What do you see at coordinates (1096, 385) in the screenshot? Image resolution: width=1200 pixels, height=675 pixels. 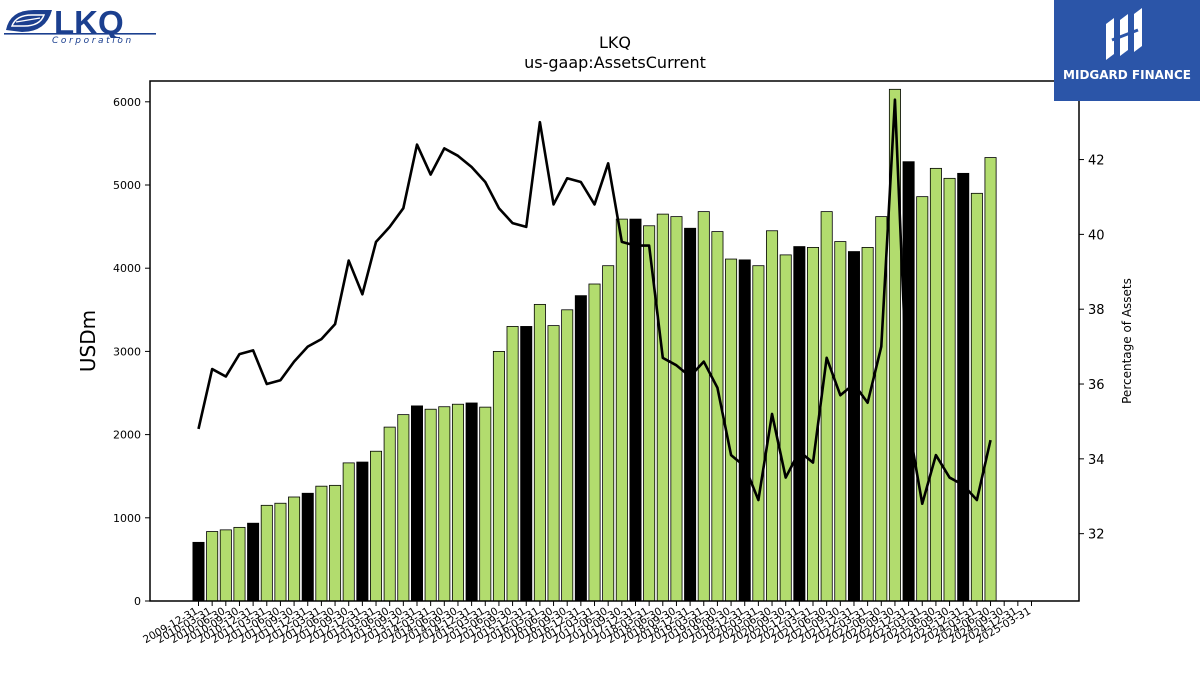 I see `y2-tick-label: 36` at bounding box center [1096, 385].